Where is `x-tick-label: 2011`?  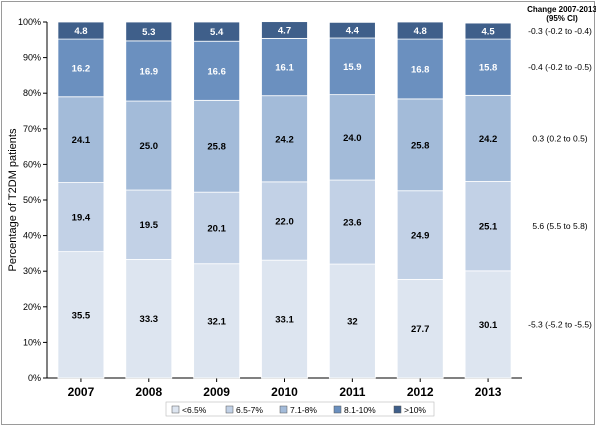 x-tick-label: 2011 is located at coordinates (352, 392).